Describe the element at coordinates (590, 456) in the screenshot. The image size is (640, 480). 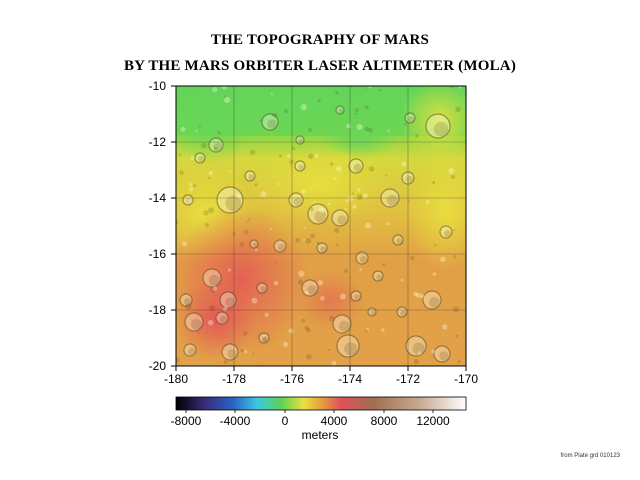
I see `source-note: from Plate grd 010123` at that location.